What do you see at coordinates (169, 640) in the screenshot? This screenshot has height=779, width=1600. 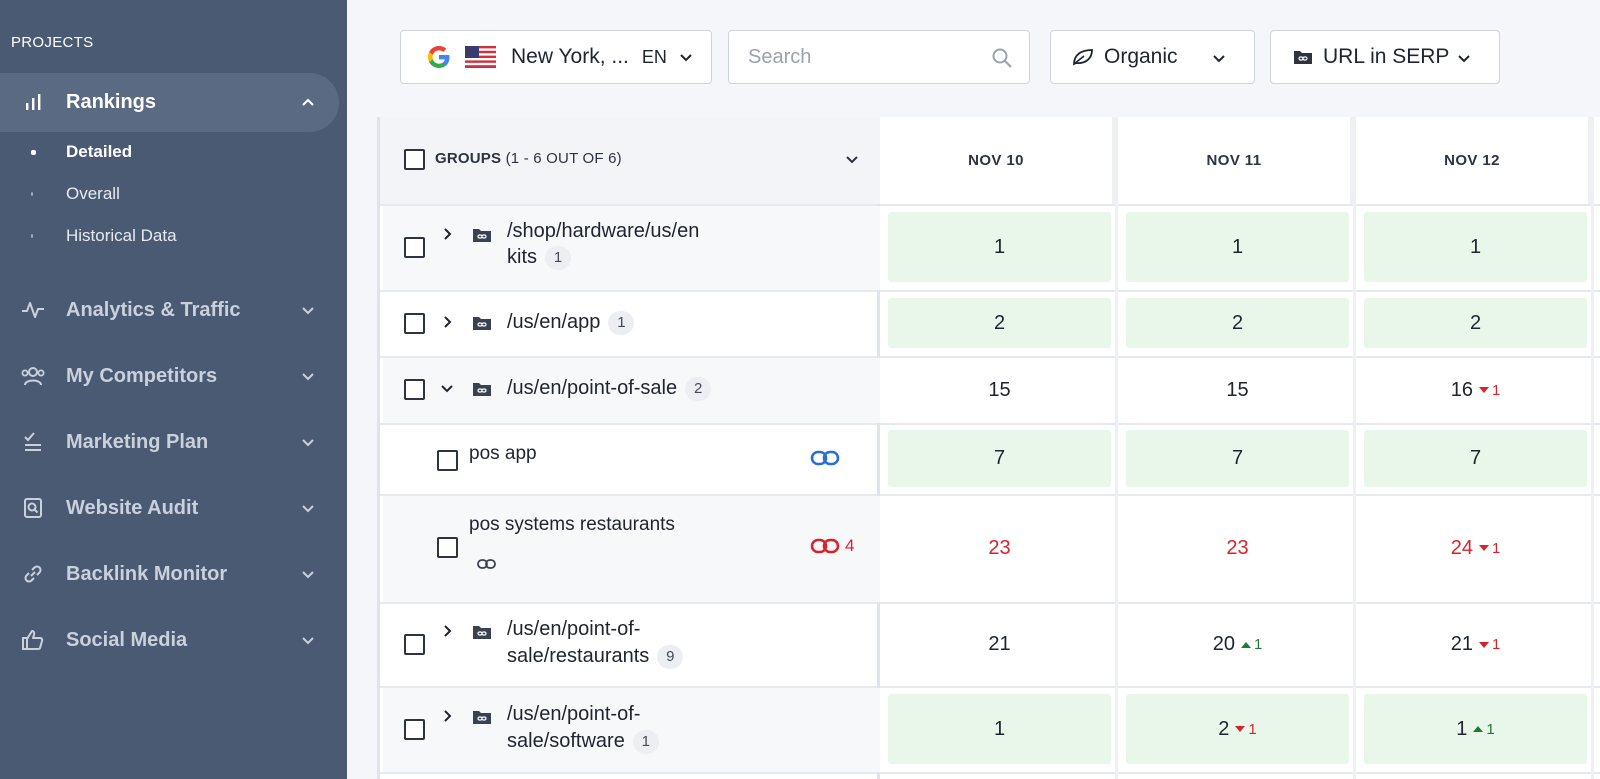 I see `nav-social-media: Social Media` at bounding box center [169, 640].